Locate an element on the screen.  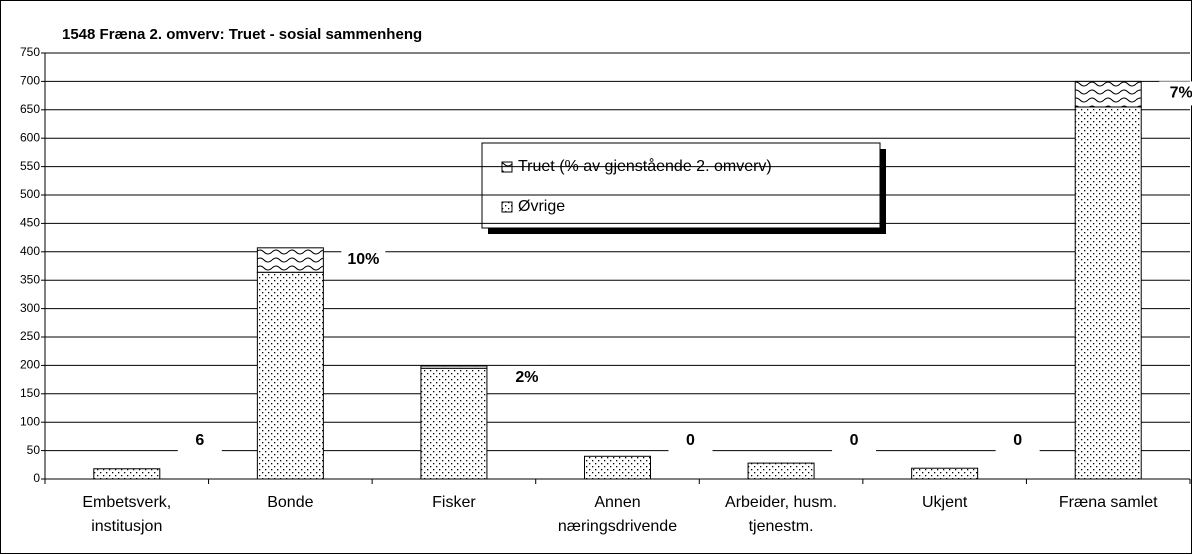
data-label: 6 is located at coordinates (199, 440).